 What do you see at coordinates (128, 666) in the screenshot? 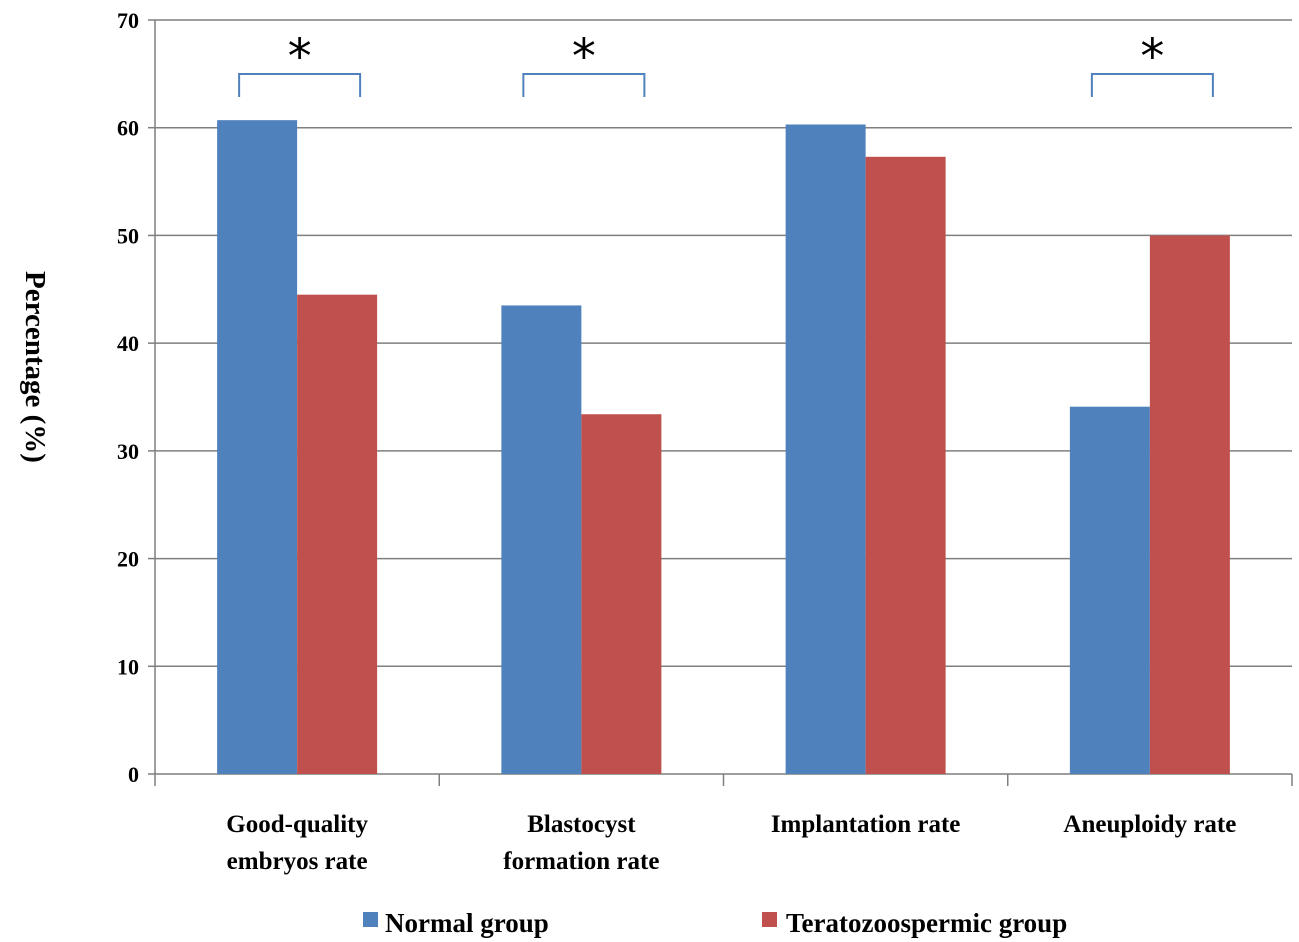
I see `y-tick-label: 10` at bounding box center [128, 666].